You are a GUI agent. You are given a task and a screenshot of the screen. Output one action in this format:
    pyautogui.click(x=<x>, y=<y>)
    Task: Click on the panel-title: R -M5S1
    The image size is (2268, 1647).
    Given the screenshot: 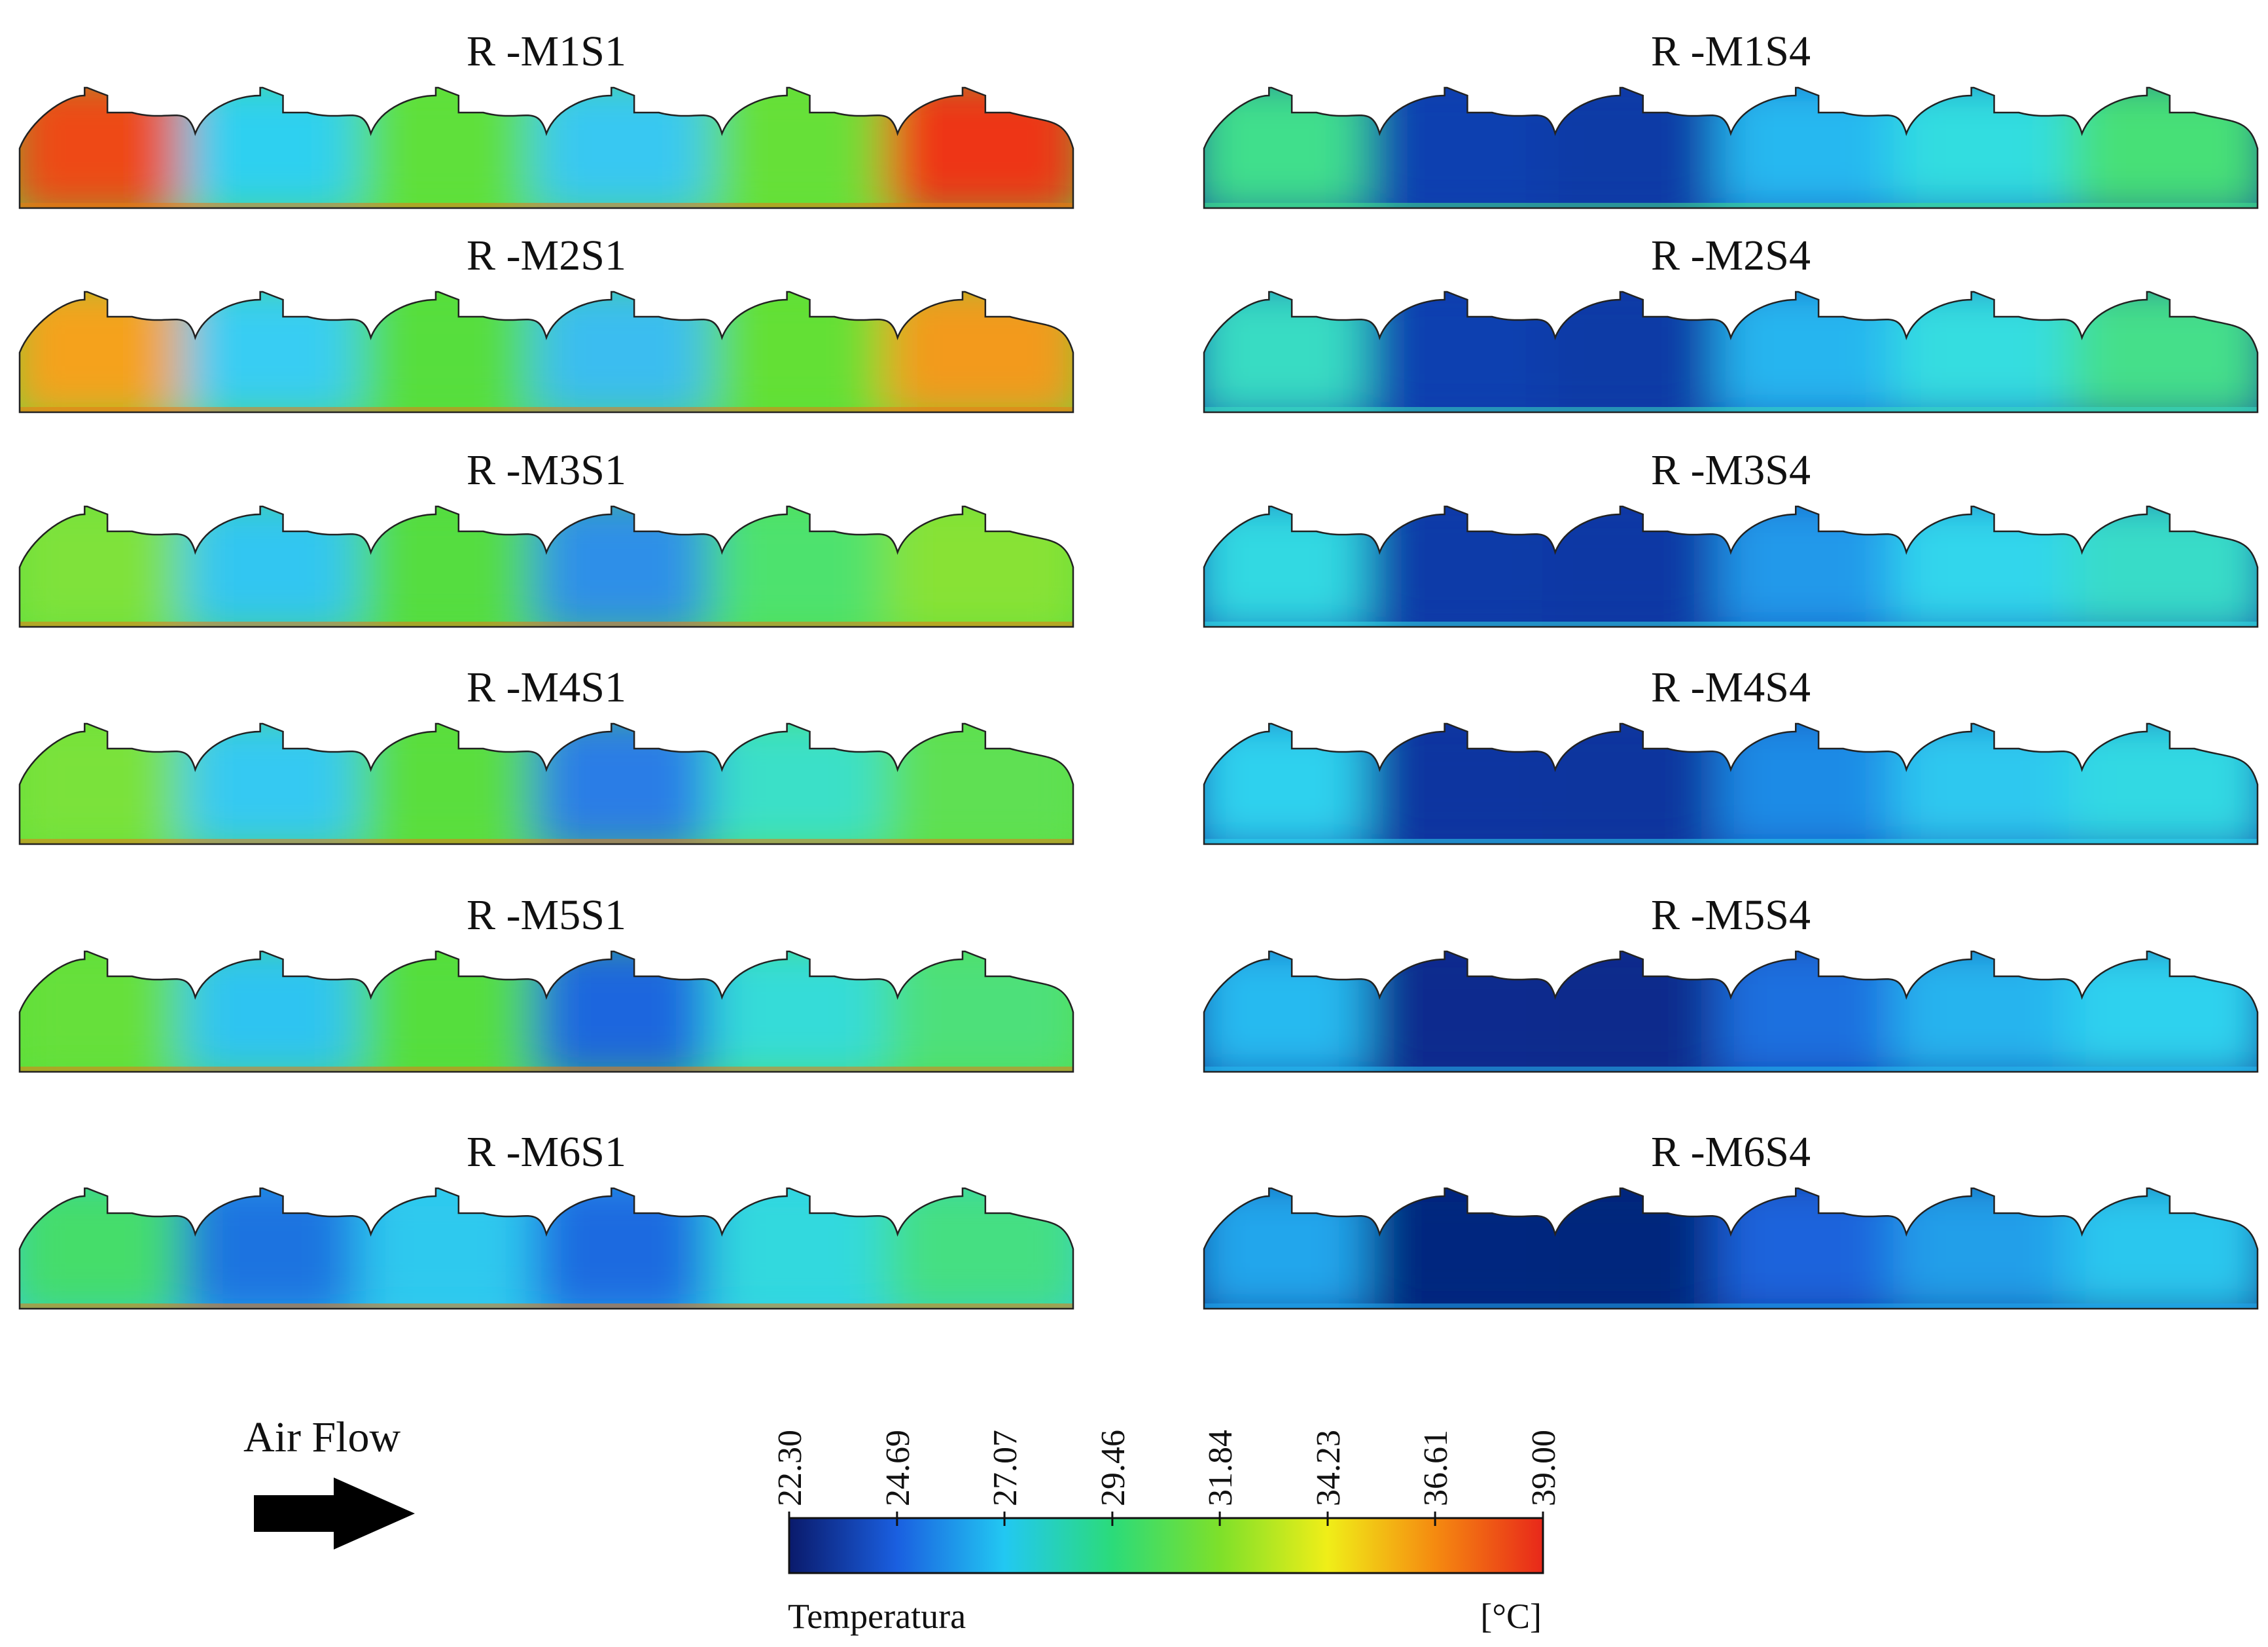 What is the action you would take?
    pyautogui.click(x=546, y=915)
    